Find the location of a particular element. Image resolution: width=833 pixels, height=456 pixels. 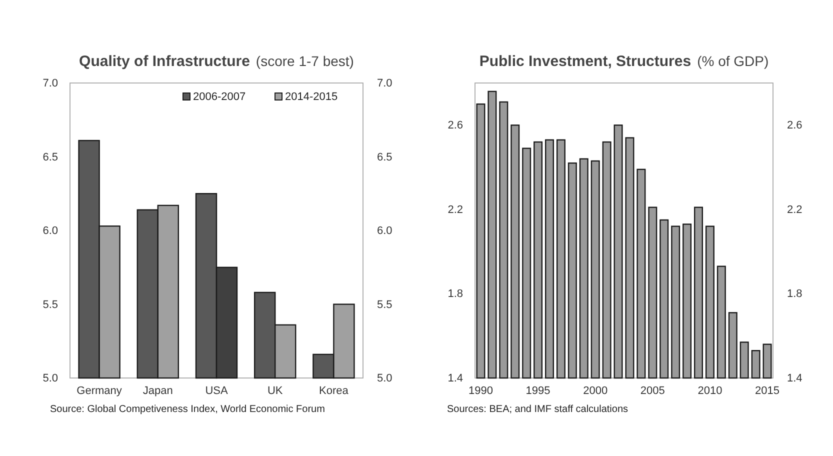

y-tick-label: 2.6 is located at coordinates (455, 126).